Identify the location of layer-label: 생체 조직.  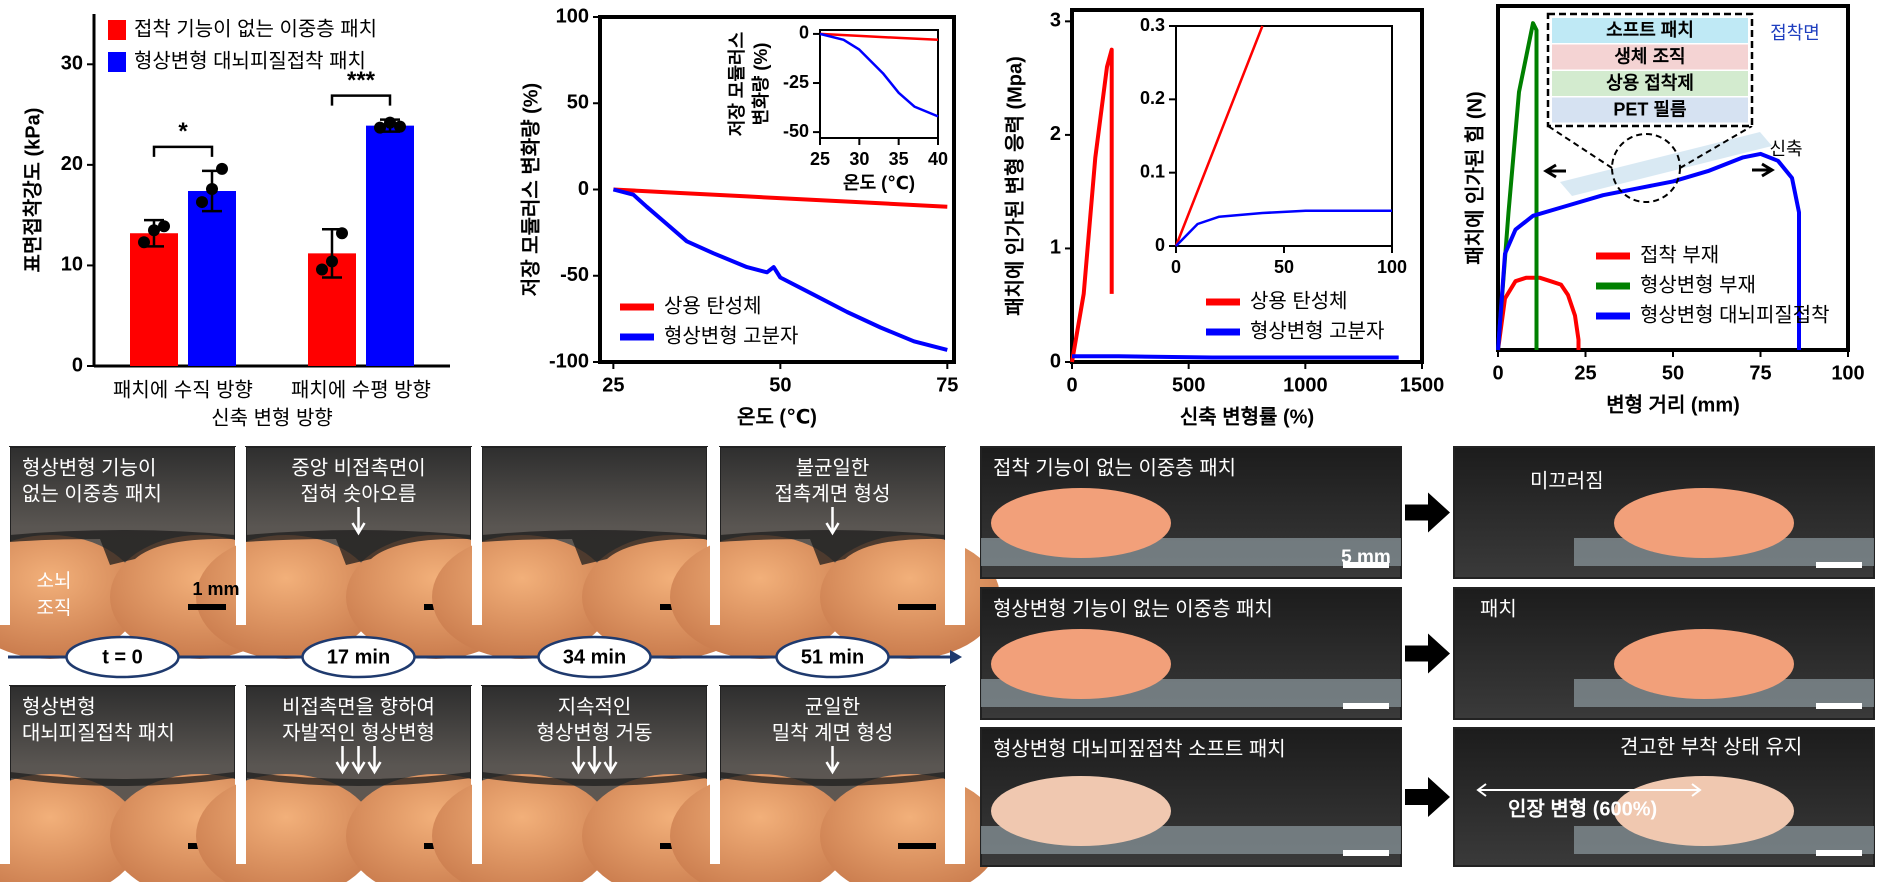
(1649, 56).